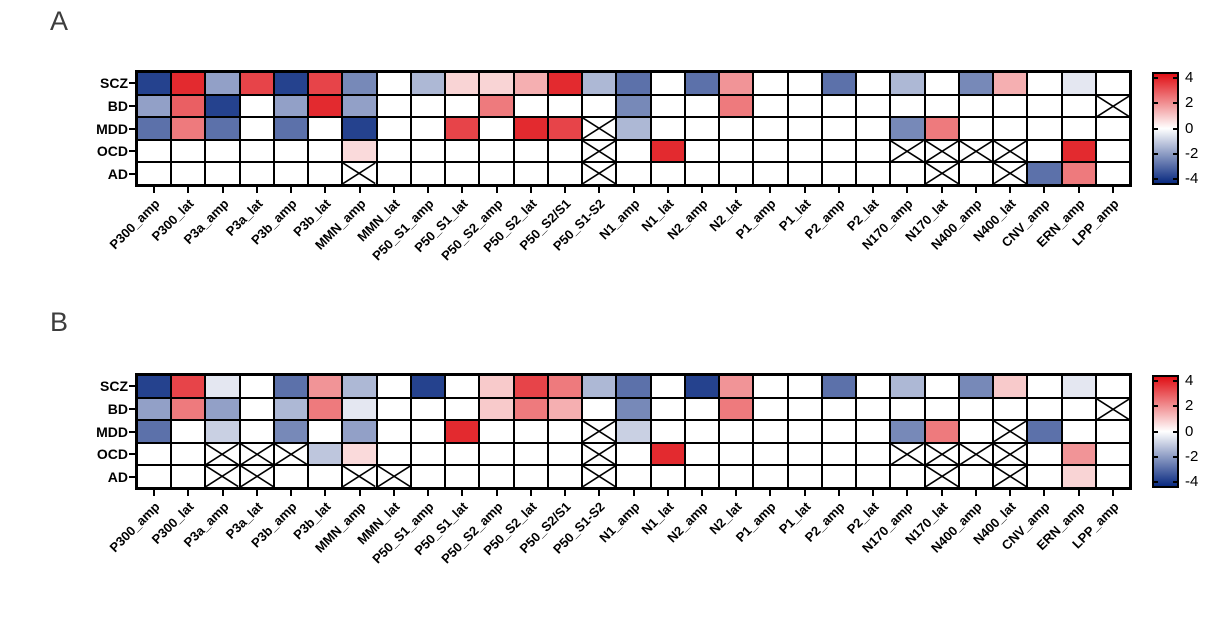 The height and width of the screenshot is (644, 1218). What do you see at coordinates (112, 128) in the screenshot?
I see `row-label-MDD: MDD` at bounding box center [112, 128].